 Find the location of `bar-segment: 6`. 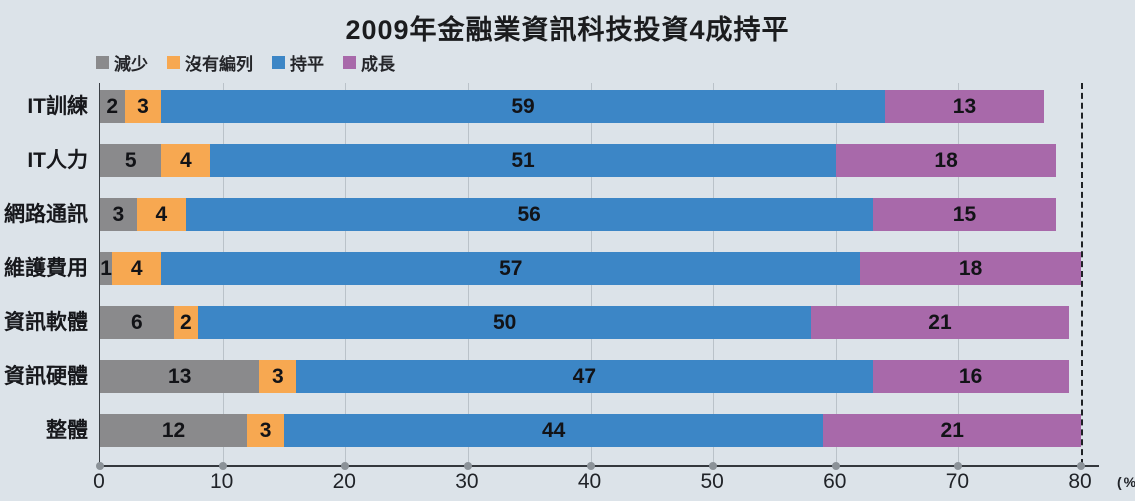

bar-segment: 6 is located at coordinates (137, 322).